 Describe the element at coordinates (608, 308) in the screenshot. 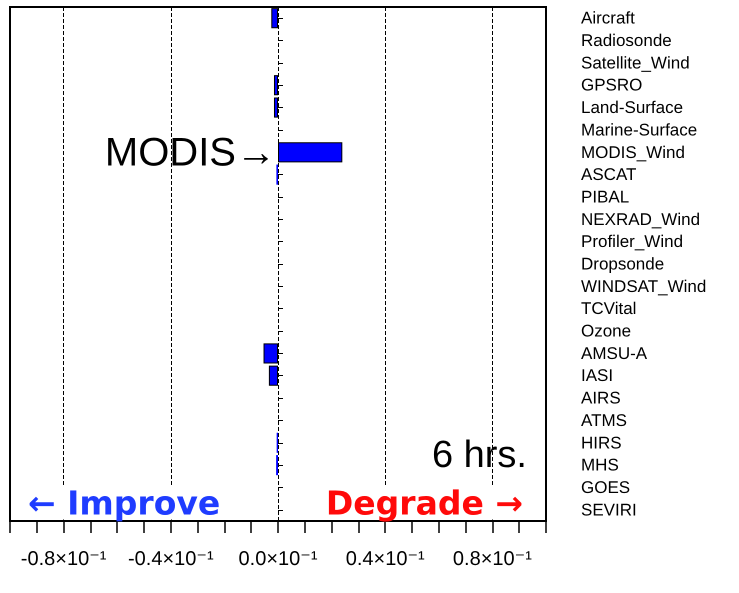

I see `y-tick-label: TCVital` at that location.